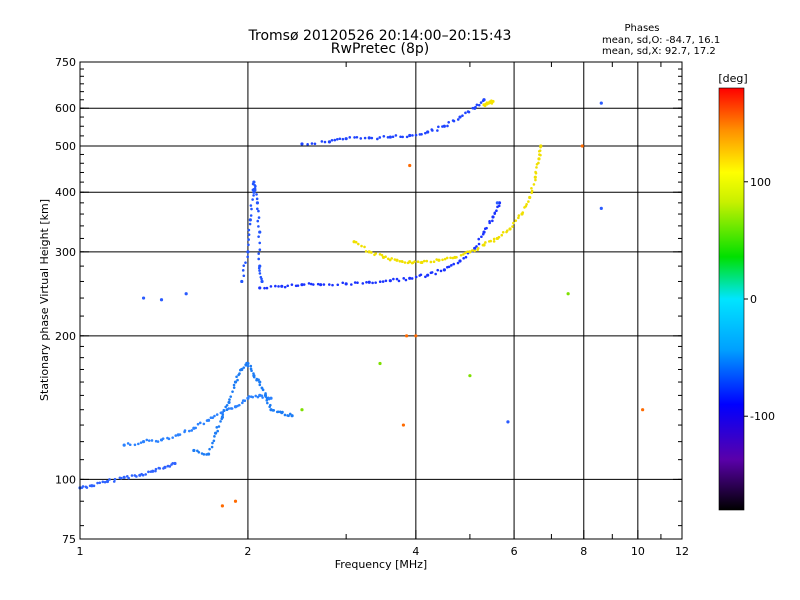  What do you see at coordinates (65, 192) in the screenshot?
I see `y-tick-label: 400` at bounding box center [65, 192].